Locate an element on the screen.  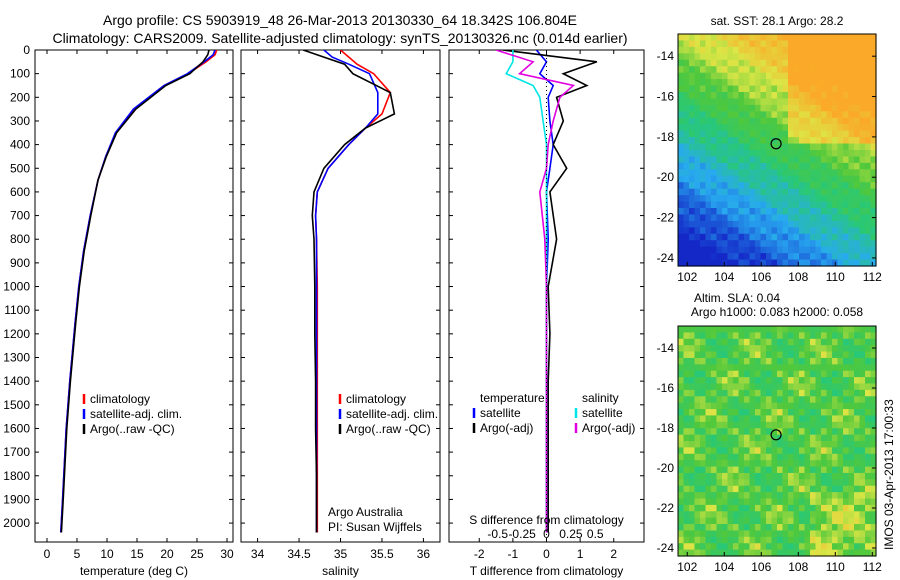
x-tick-label: 110 is located at coordinates (835, 567).